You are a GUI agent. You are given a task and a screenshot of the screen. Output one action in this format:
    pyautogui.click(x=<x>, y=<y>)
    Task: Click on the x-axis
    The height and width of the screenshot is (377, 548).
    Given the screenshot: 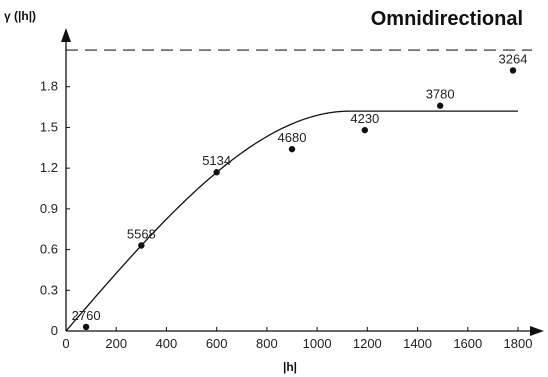 What is the action you would take?
    pyautogui.click(x=305, y=331)
    